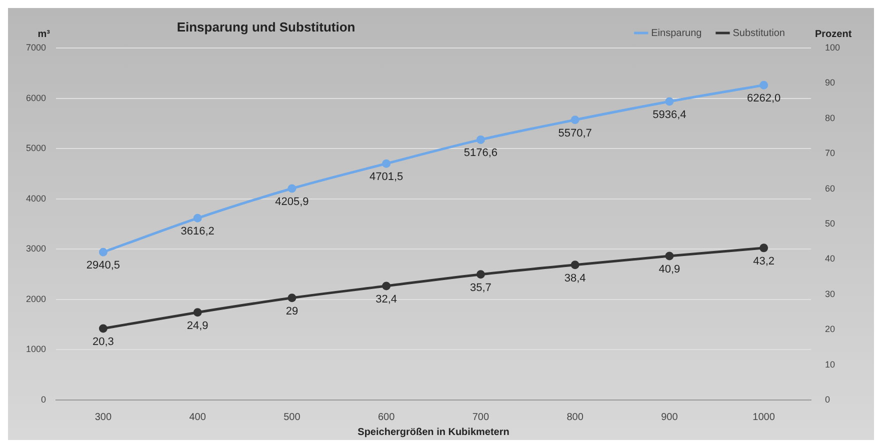 This screenshot has width=882, height=448. Describe the element at coordinates (266, 27) in the screenshot. I see `chart-title: Einsparung und Substitution` at that location.